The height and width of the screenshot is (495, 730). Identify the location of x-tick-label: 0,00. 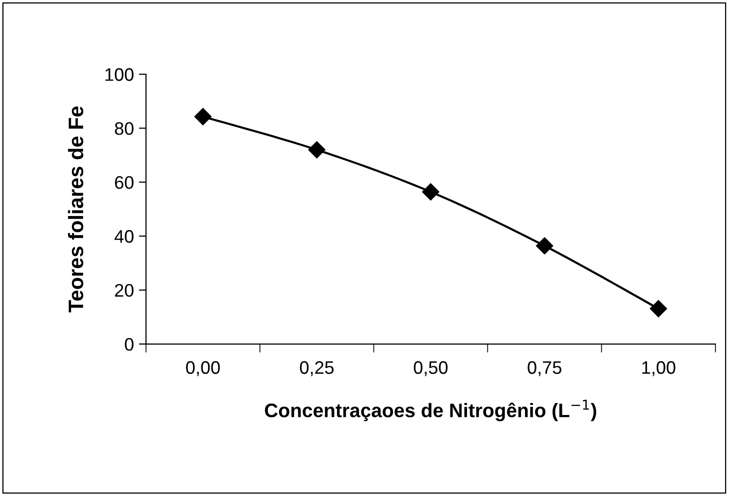
(203, 368).